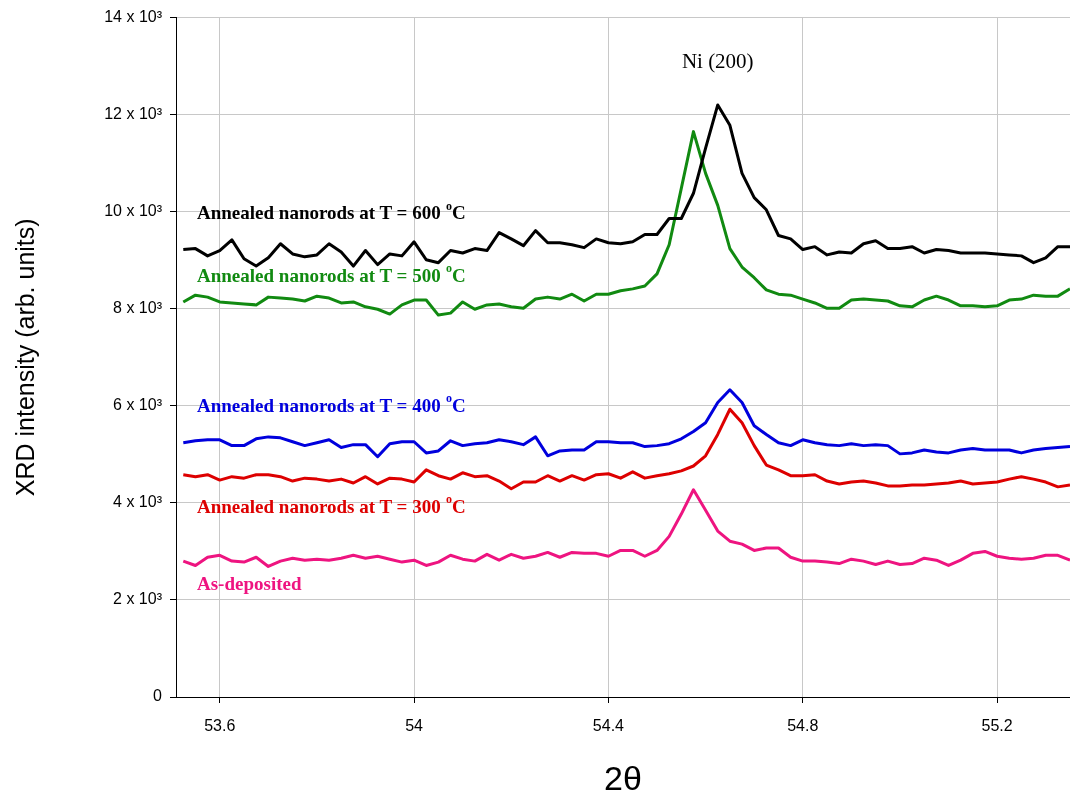 The width and height of the screenshot is (1070, 809). Describe the element at coordinates (249, 584) in the screenshot. I see `series-label: As-deposited` at that location.